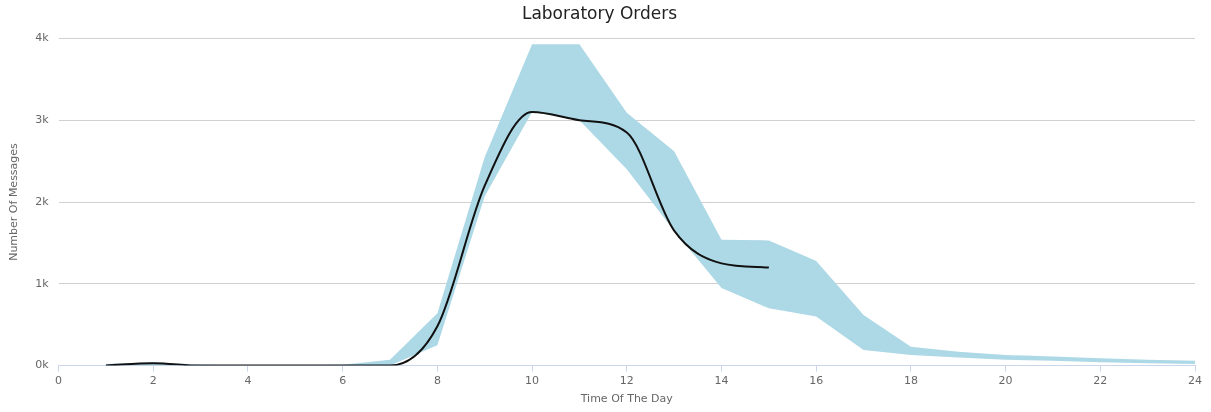 This screenshot has width=1211, height=412. What do you see at coordinates (248, 381) in the screenshot?
I see `x-tick-label: 4` at bounding box center [248, 381].